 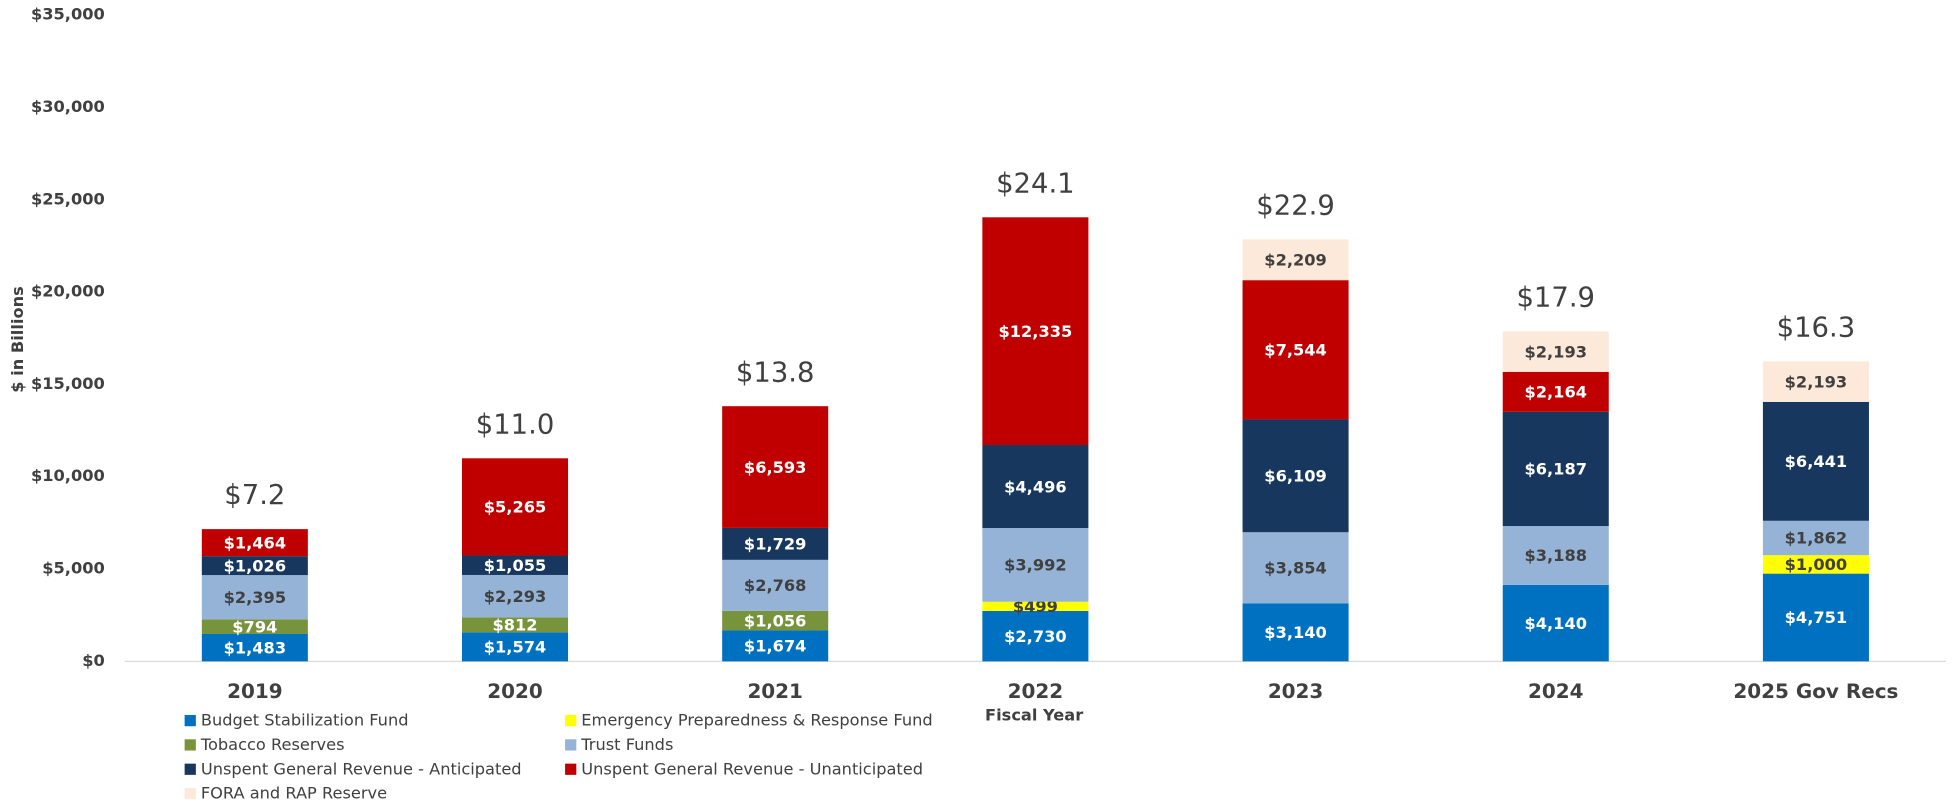 I want to click on data-label: $4,751, so click(x=1816, y=617).